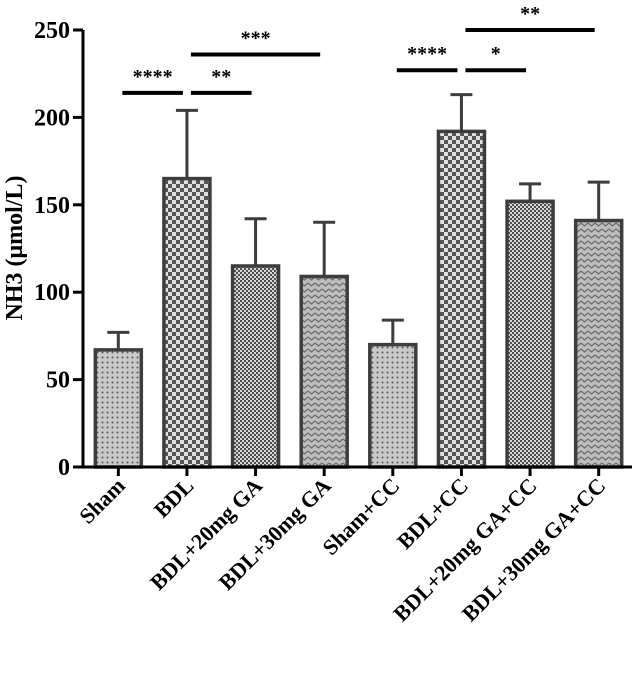 The image size is (635, 685). What do you see at coordinates (59, 249) in the screenshot?
I see `y-axis: 0 50 100 150 200 250` at bounding box center [59, 249].